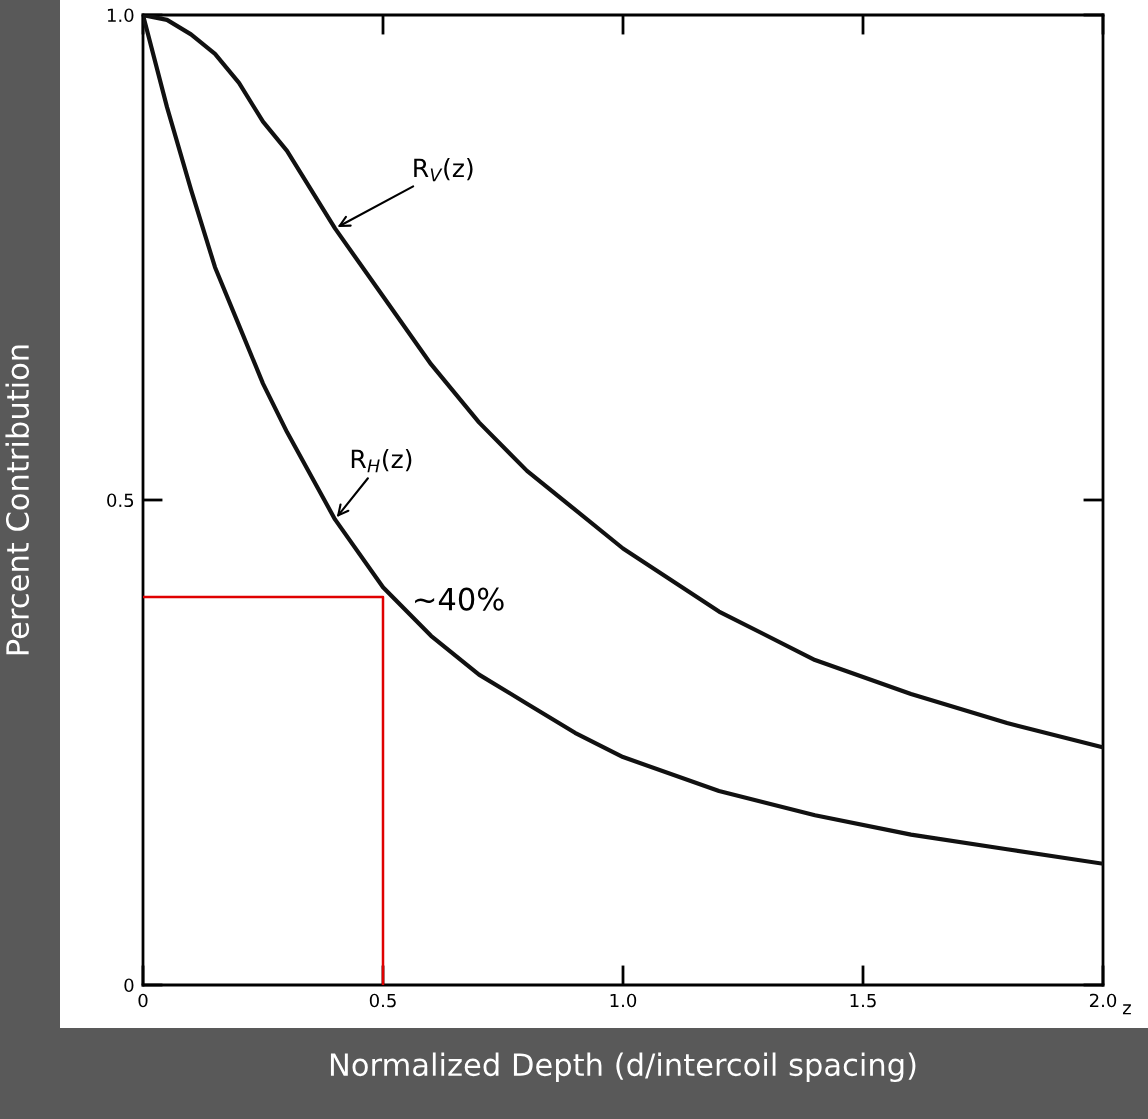  I want to click on y-tick-label: 0.5, so click(120, 500).